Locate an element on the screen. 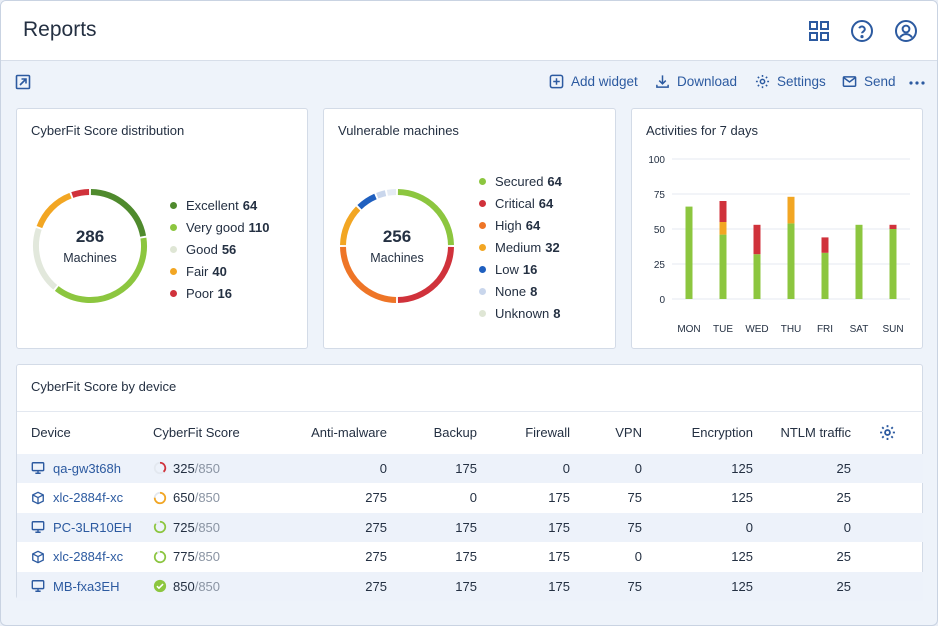 The height and width of the screenshot is (626, 938). table-row: xlc-2884f-xc 775/850 275 175 175 0 125 25 is located at coordinates (470, 557).